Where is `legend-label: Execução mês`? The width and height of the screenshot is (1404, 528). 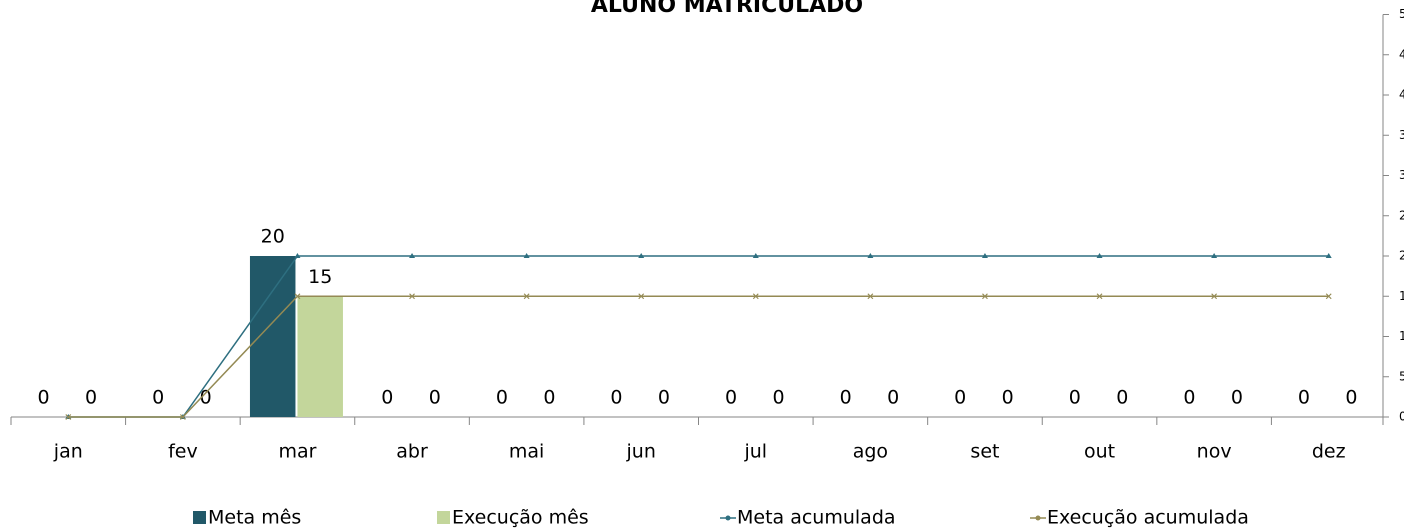
legend-label: Execução mês is located at coordinates (520, 517).